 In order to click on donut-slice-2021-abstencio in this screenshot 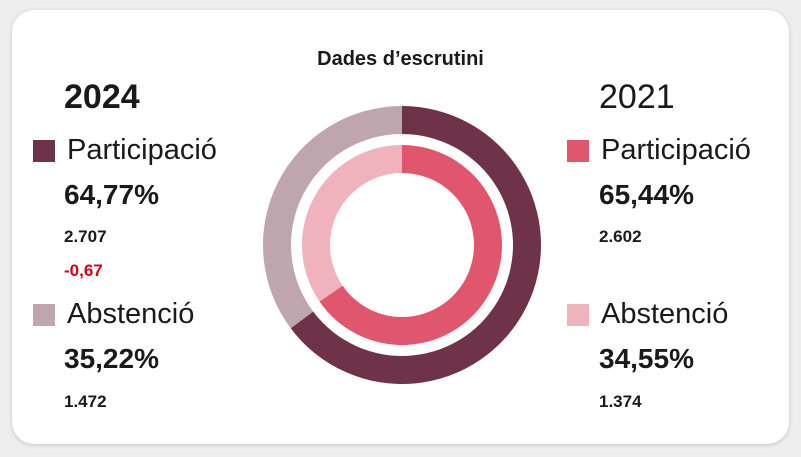, I will do `click(352, 223)`.